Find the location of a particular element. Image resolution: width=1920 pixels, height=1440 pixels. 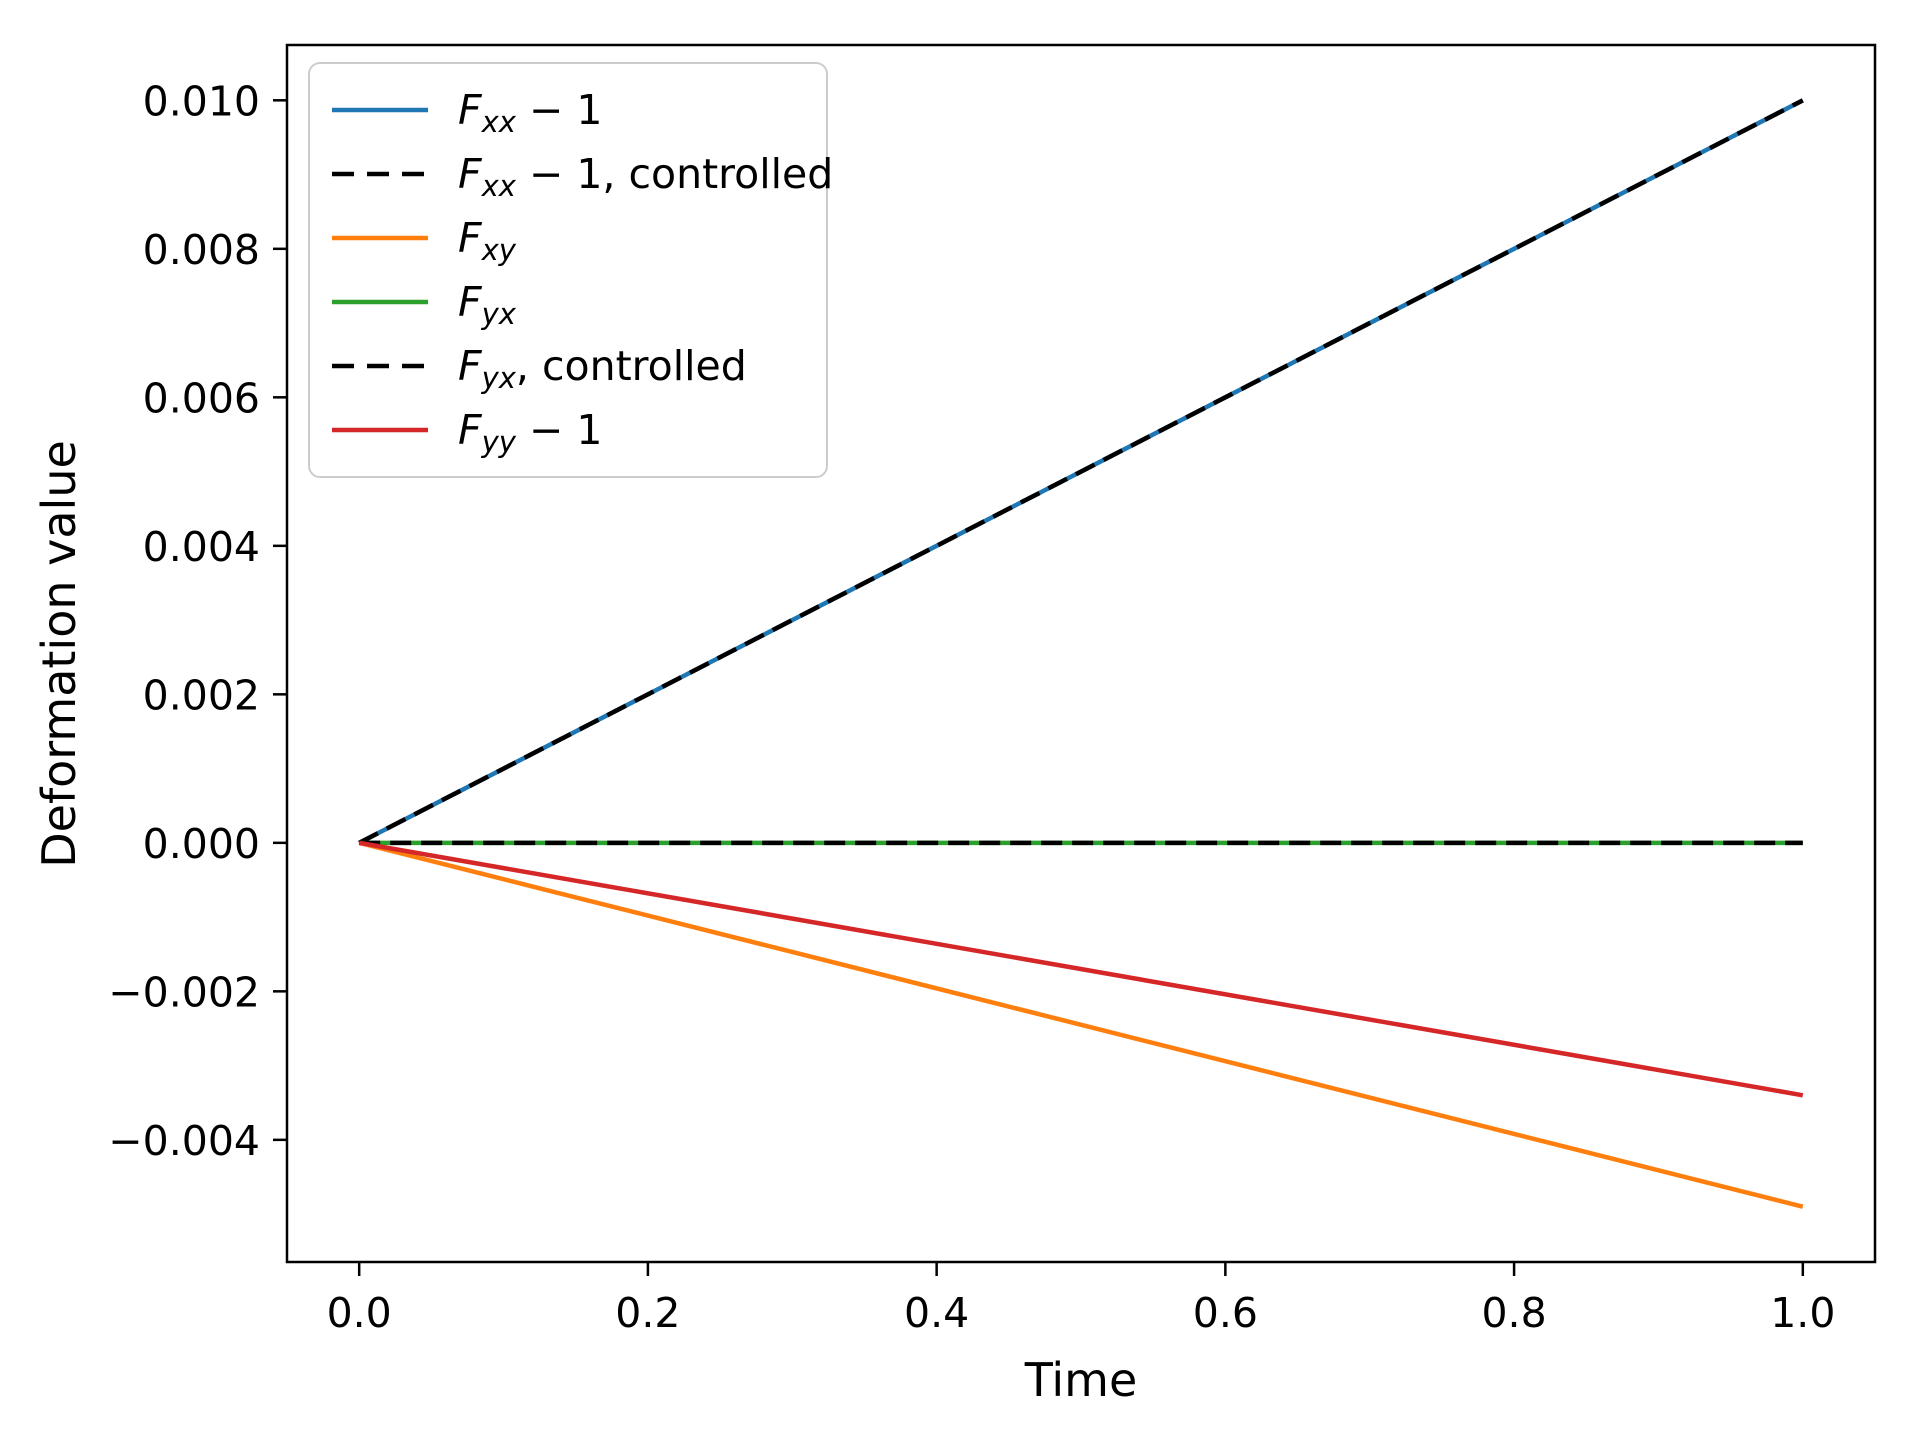

legend-label: Fxx − 1 is located at coordinates (530, 112).